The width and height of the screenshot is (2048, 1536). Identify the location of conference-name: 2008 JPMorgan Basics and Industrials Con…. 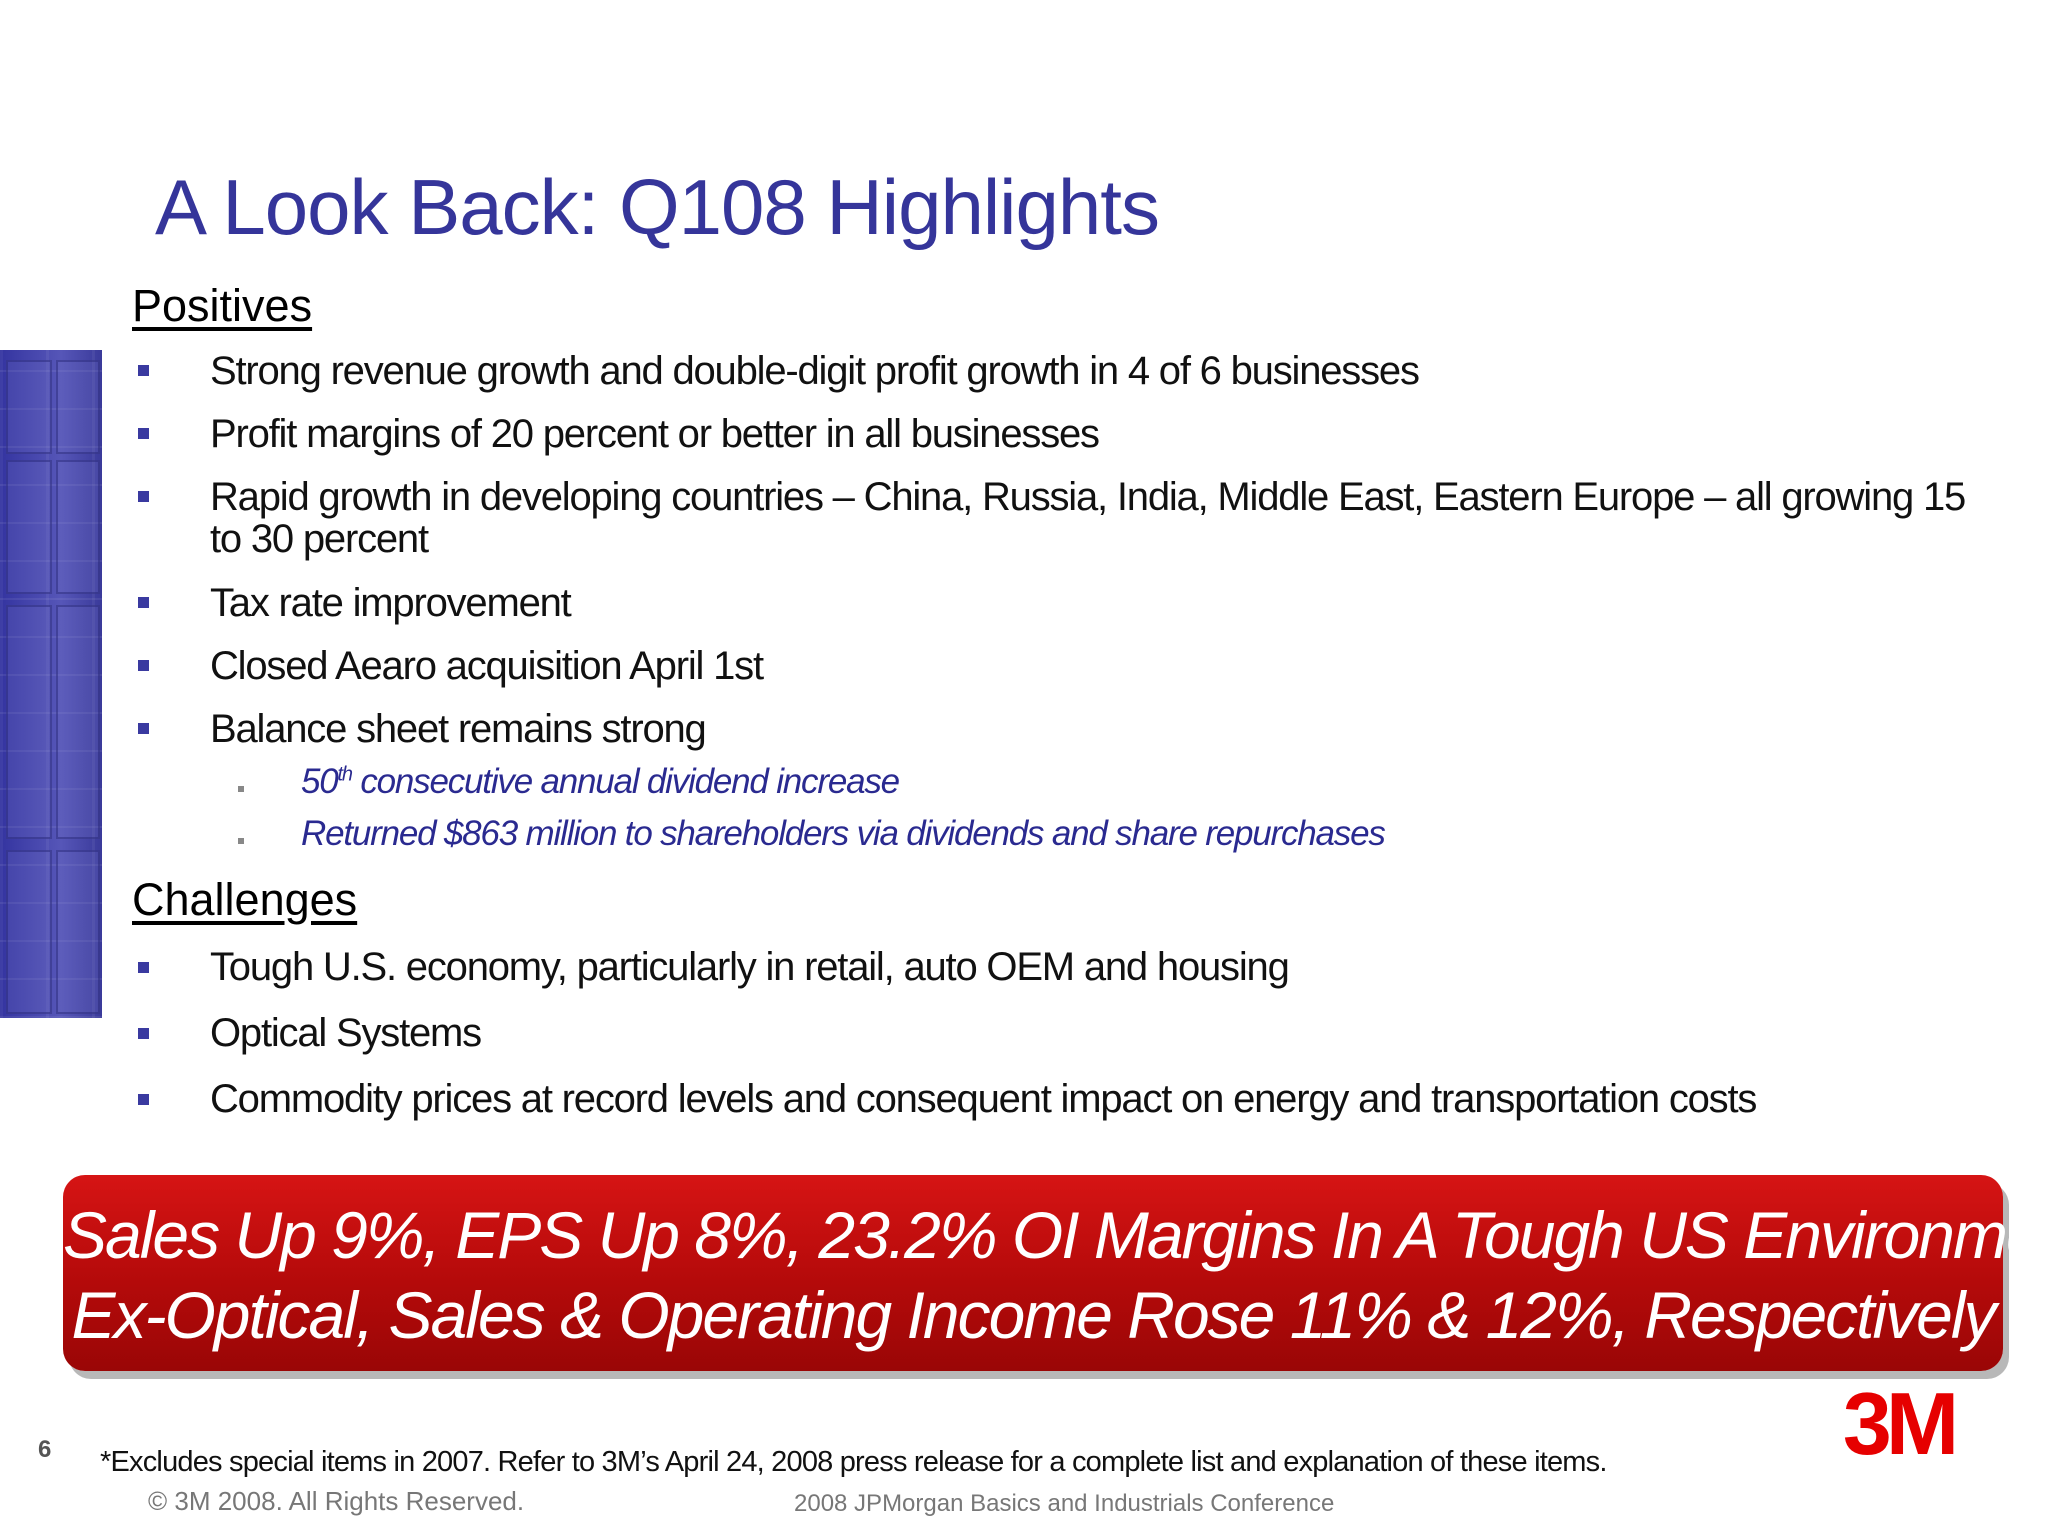
(1064, 1503).